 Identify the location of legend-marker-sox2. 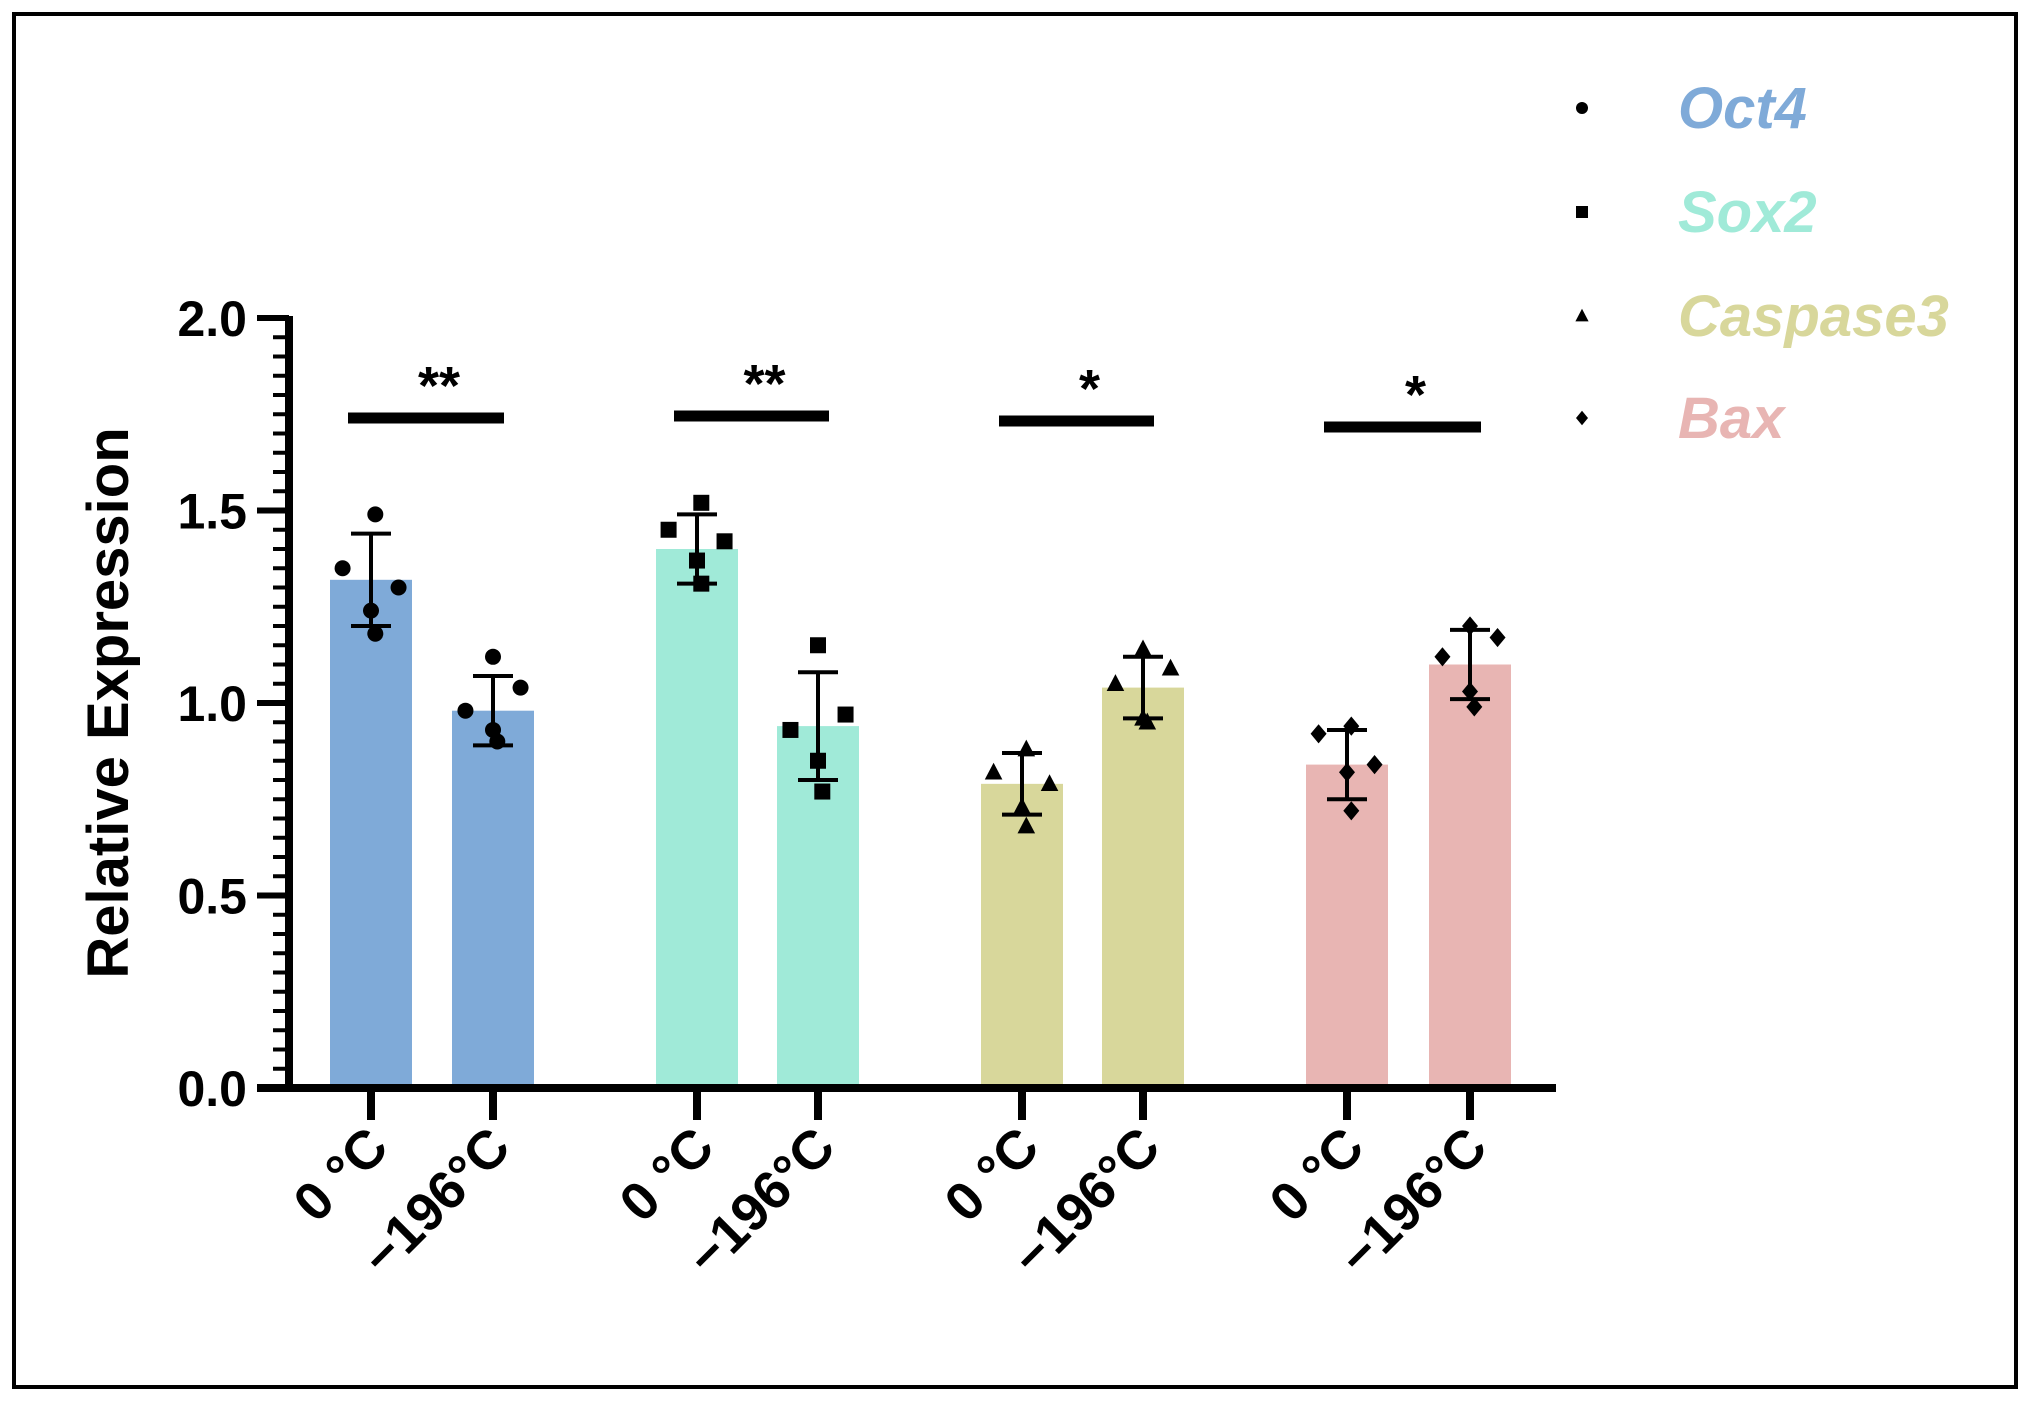
(1582, 212).